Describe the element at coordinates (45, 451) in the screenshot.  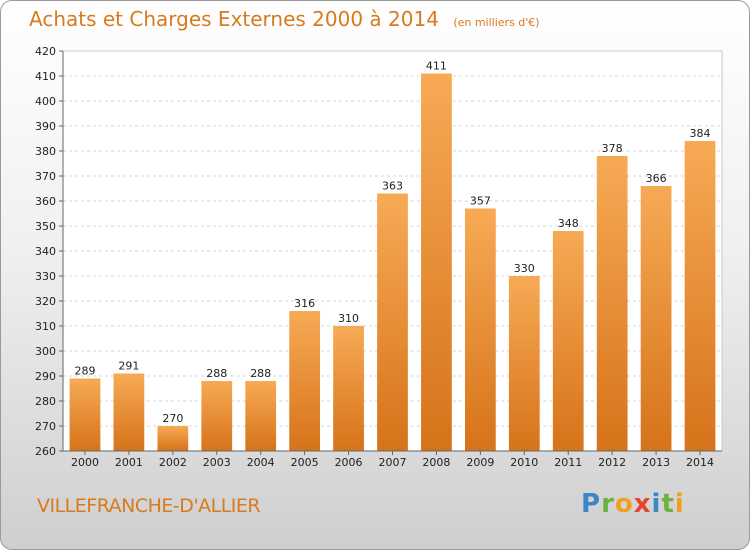
I see `y-tick-label: 260` at that location.